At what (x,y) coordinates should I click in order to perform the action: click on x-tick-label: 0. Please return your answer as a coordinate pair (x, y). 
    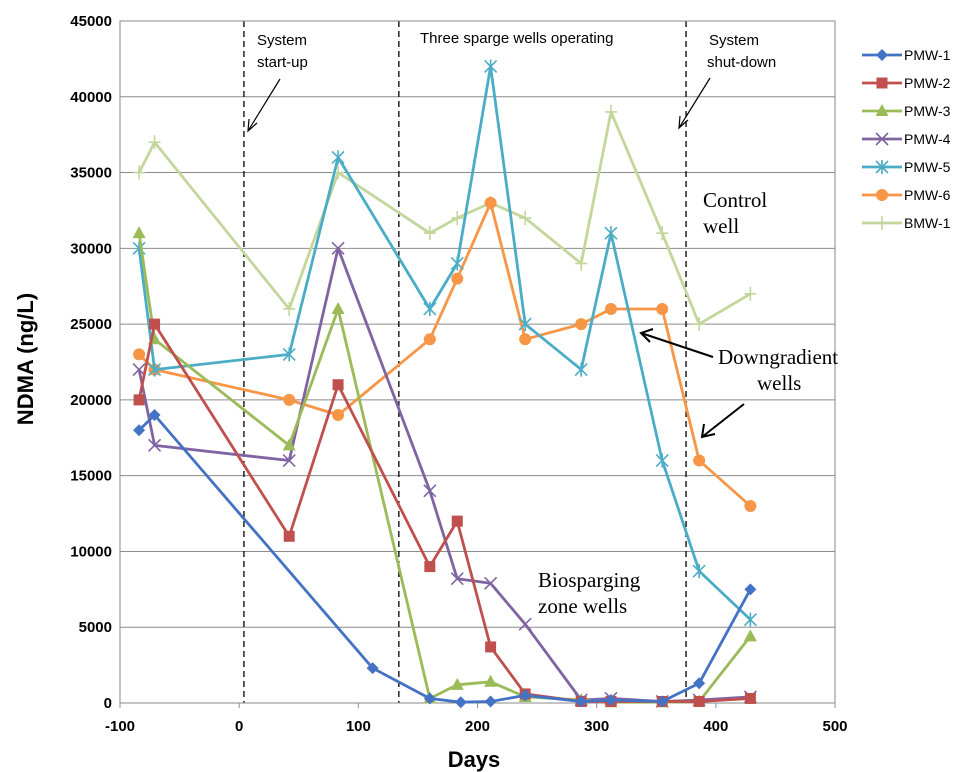
    Looking at the image, I should click on (239, 726).